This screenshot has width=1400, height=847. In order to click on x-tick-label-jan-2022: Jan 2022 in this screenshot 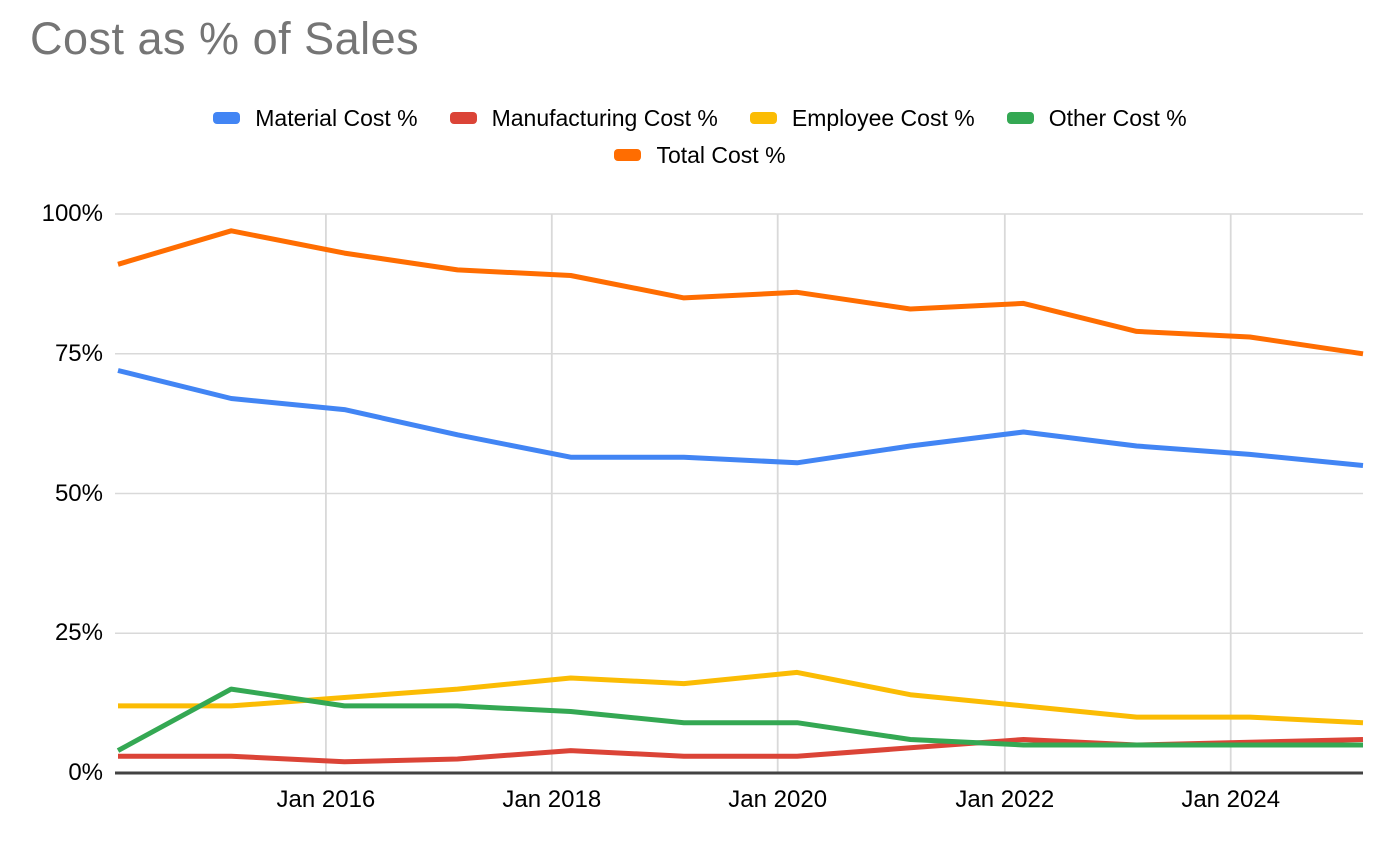, I will do `click(1005, 799)`.